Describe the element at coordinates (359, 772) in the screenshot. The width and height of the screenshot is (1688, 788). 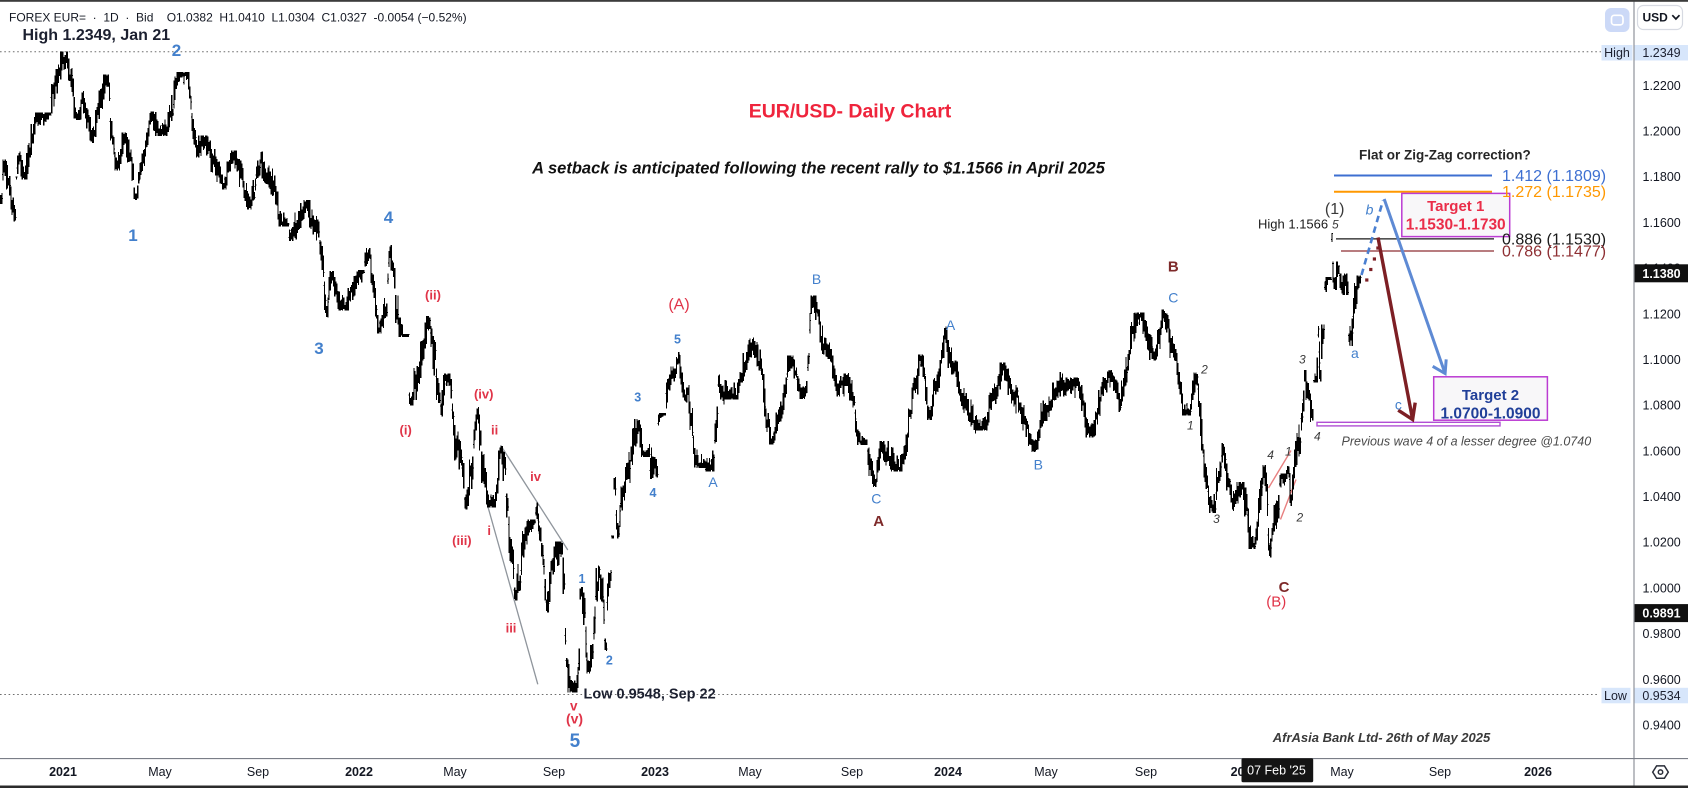
I see `svg-text: 2022` at that location.